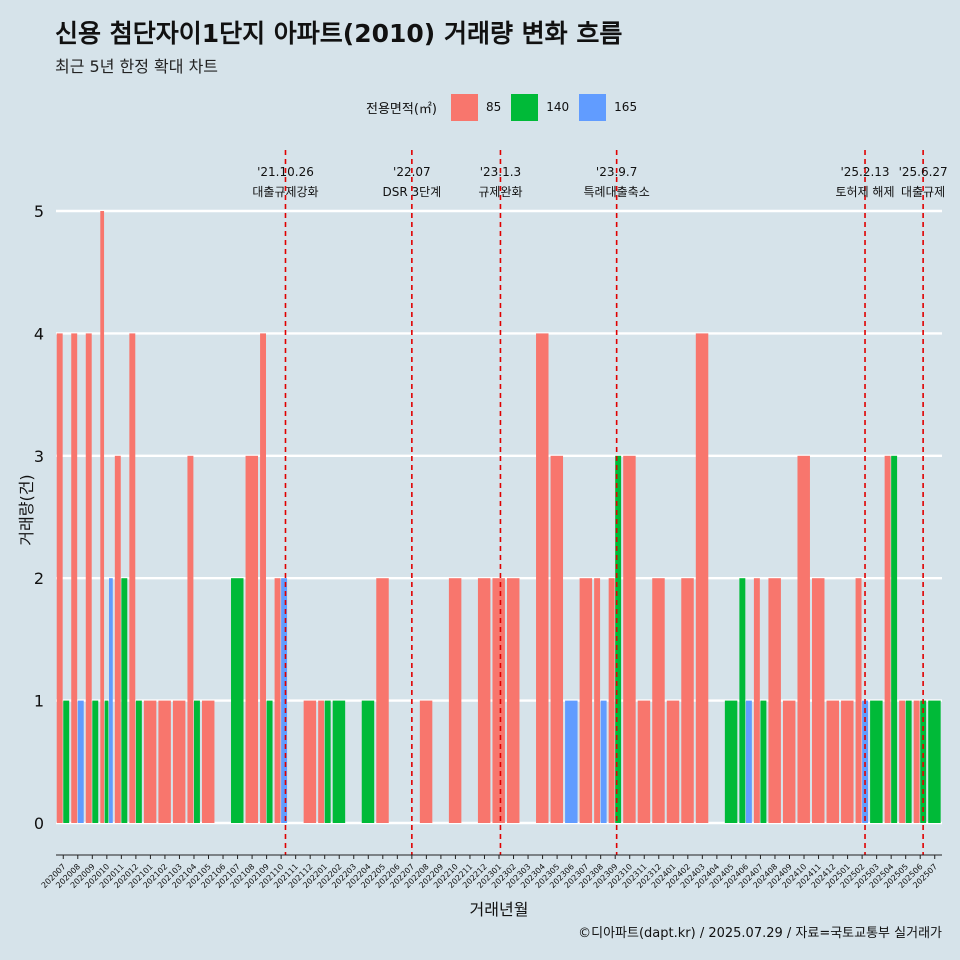  What do you see at coordinates (39, 333) in the screenshot?
I see `y-tick-label: 4` at bounding box center [39, 333].